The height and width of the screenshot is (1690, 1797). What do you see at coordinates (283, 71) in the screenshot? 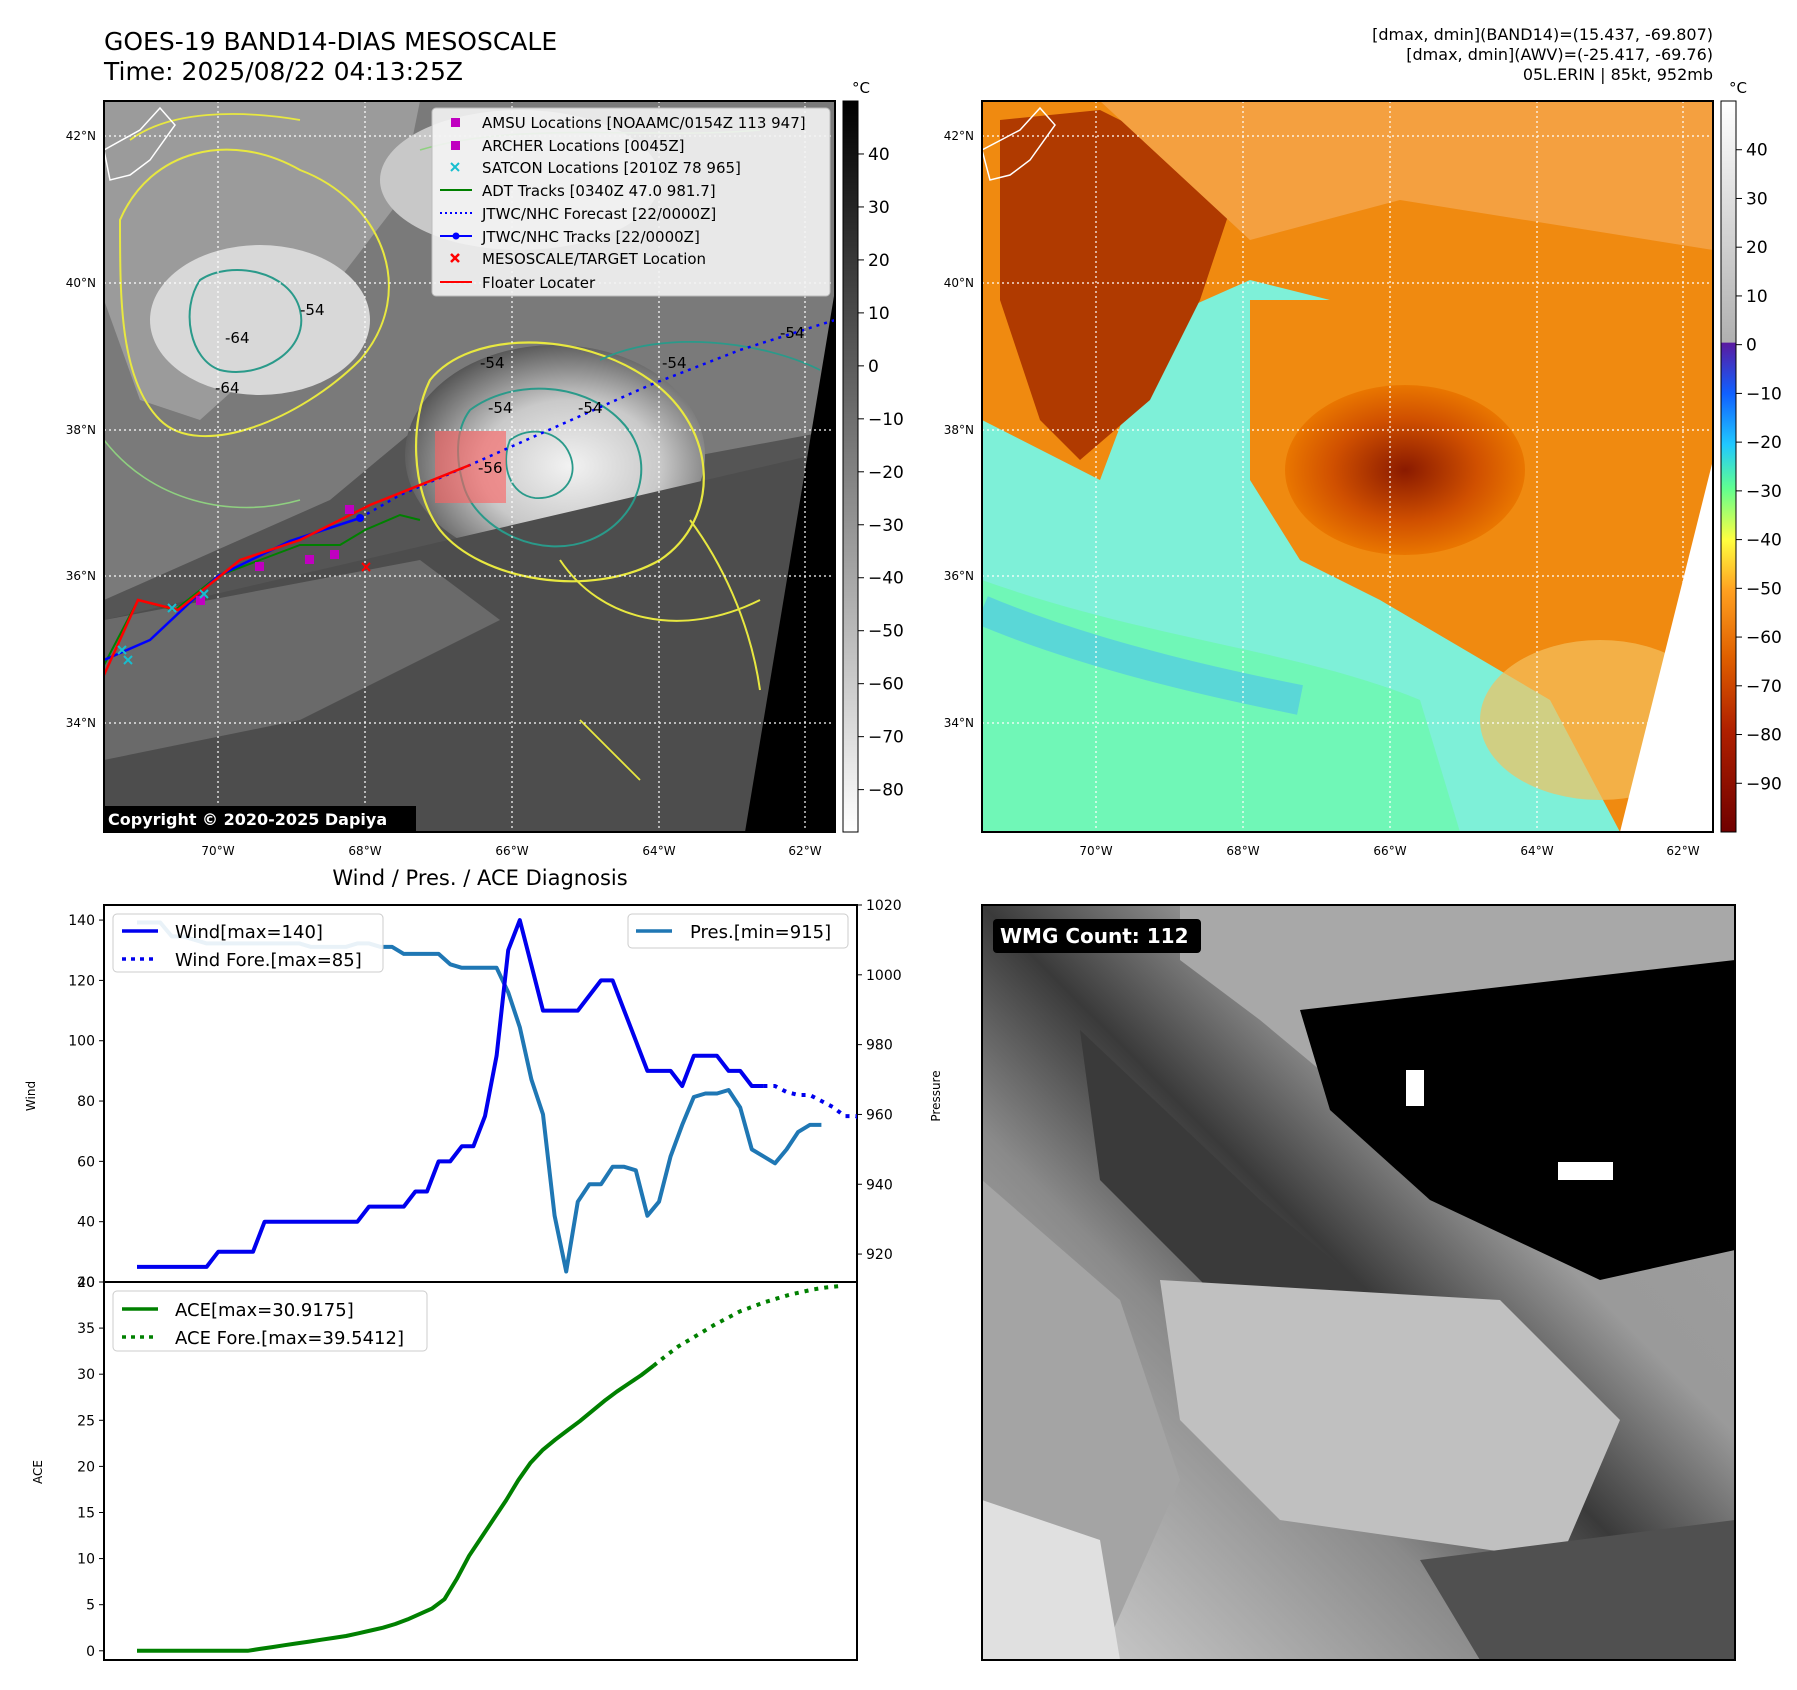
I see `figure-time: Time: 2025/08/22 04:13:25Z` at bounding box center [283, 71].